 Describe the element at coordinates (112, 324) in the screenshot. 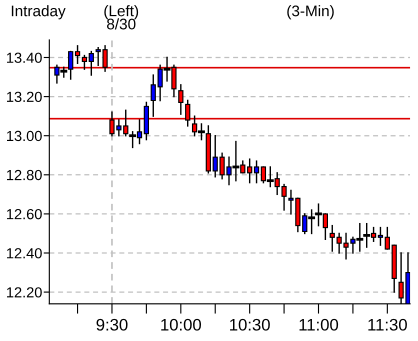

I see `x-tick-label: 9:30` at that location.